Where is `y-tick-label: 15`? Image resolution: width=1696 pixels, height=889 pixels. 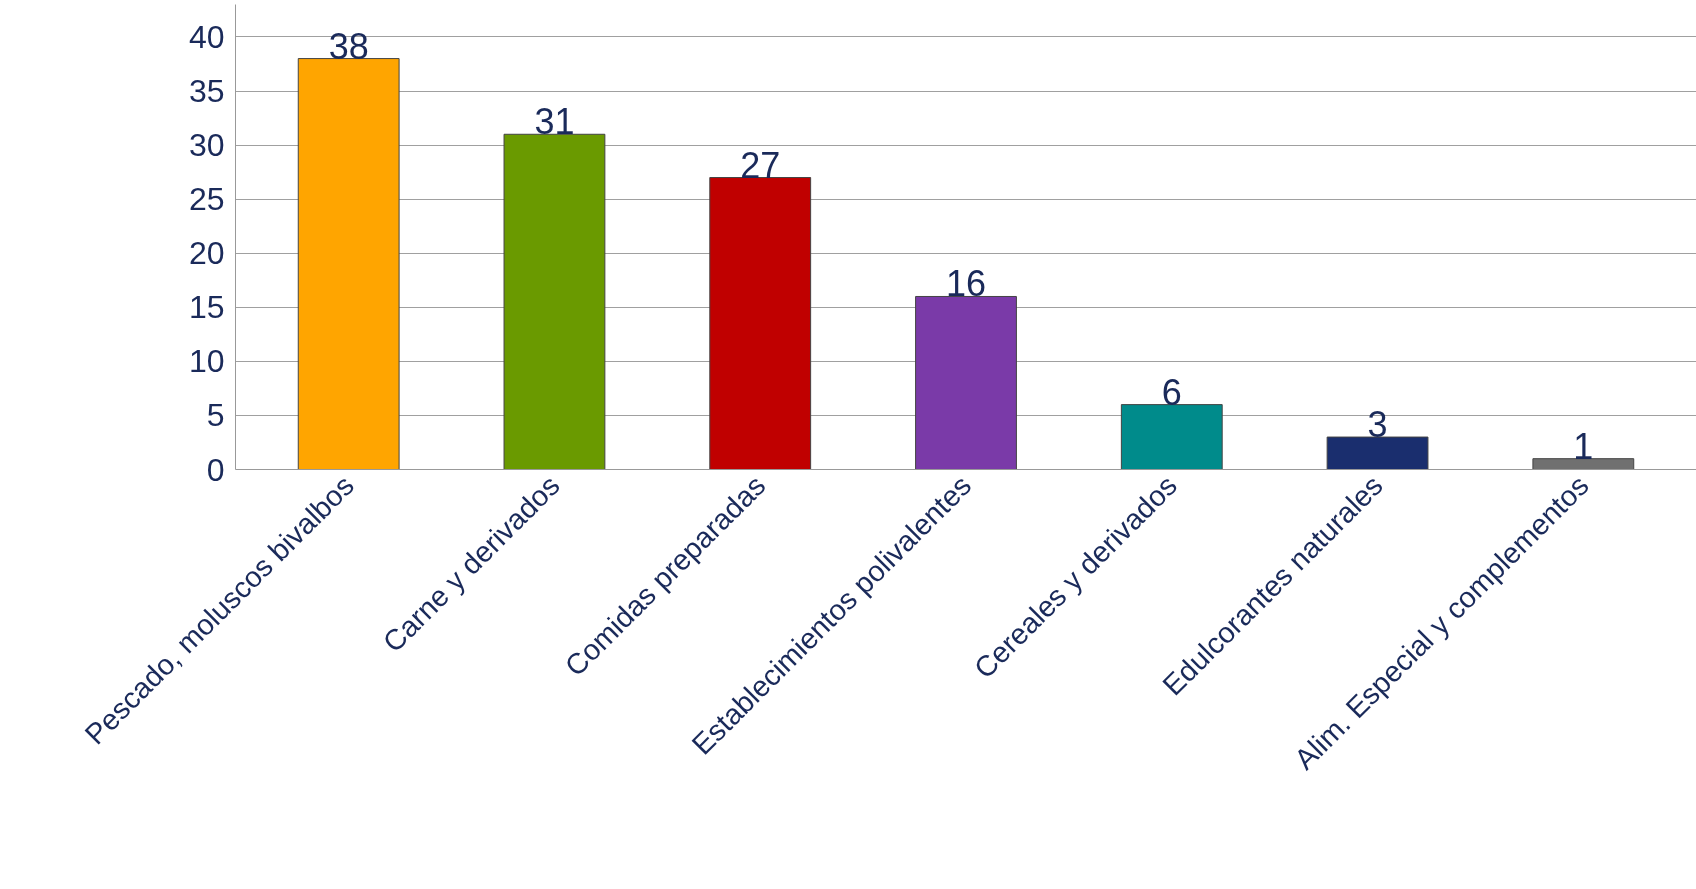 y-tick-label: 15 is located at coordinates (206, 307).